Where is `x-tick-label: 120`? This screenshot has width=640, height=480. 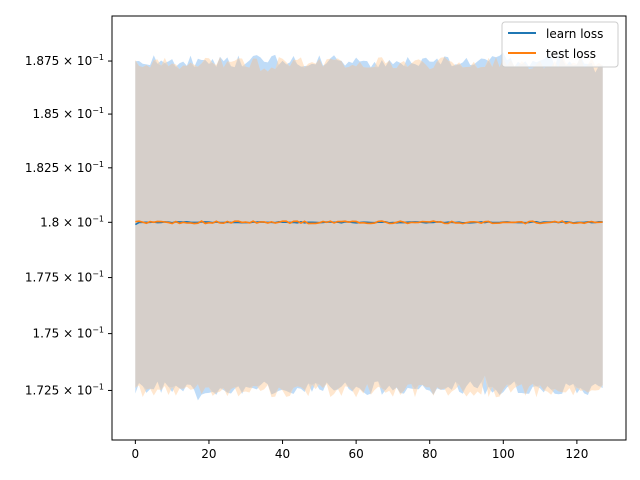
x-tick-label: 120 is located at coordinates (576, 454).